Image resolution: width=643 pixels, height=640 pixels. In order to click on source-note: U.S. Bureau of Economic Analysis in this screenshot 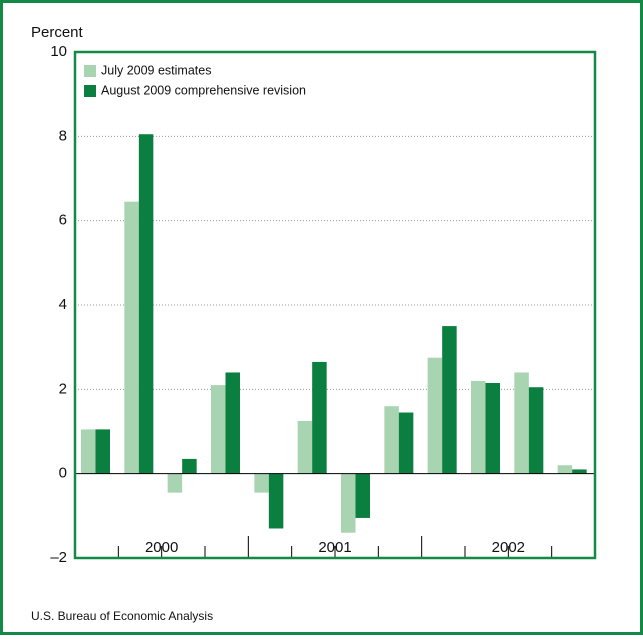, I will do `click(122, 616)`.